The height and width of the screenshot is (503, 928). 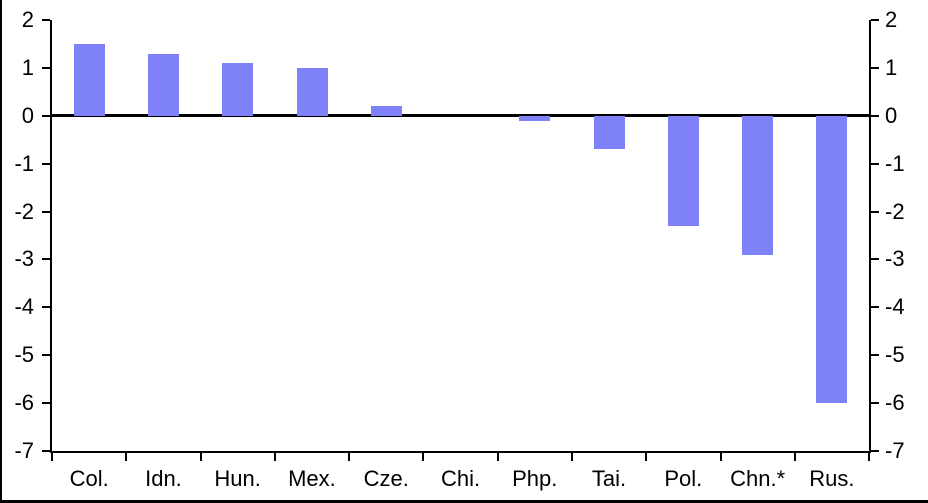 What do you see at coordinates (237, 478) in the screenshot?
I see `x-axis-label-hun: Hun.` at bounding box center [237, 478].